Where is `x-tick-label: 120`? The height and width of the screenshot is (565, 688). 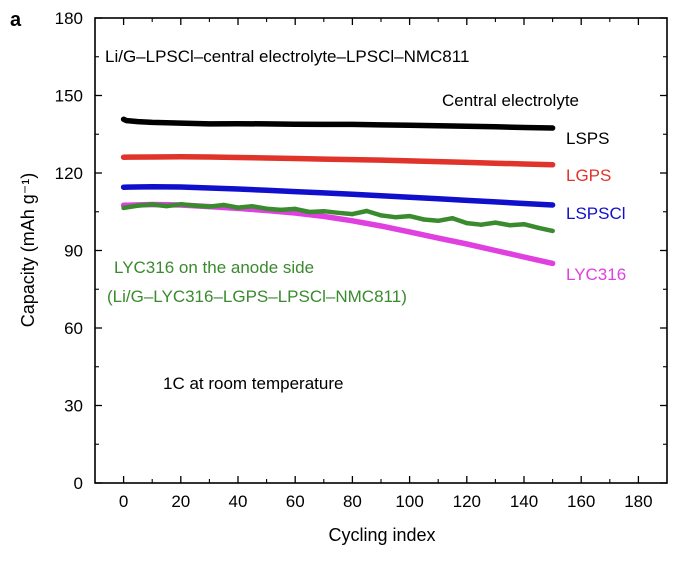
x-tick-label: 120 is located at coordinates (467, 501).